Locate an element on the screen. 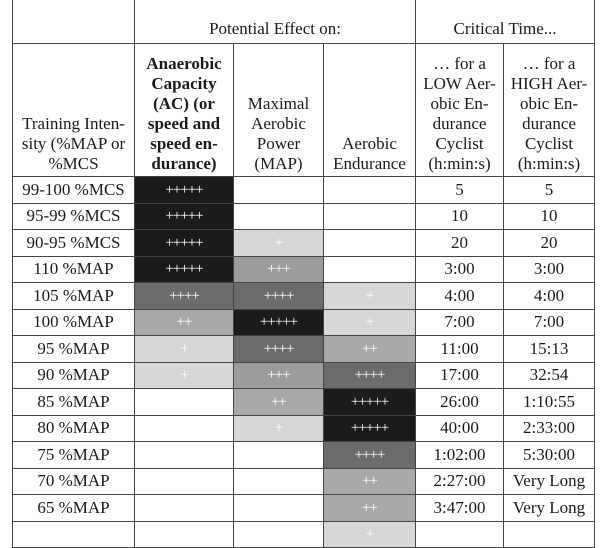 The width and height of the screenshot is (600, 548). low-time-cell: 17:00 is located at coordinates (460, 375).